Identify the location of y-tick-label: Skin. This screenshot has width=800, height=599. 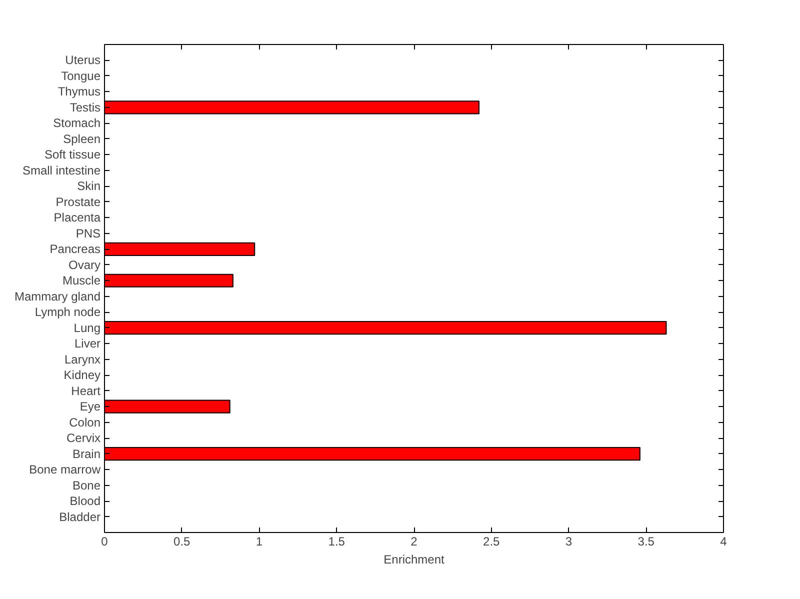
(88, 186).